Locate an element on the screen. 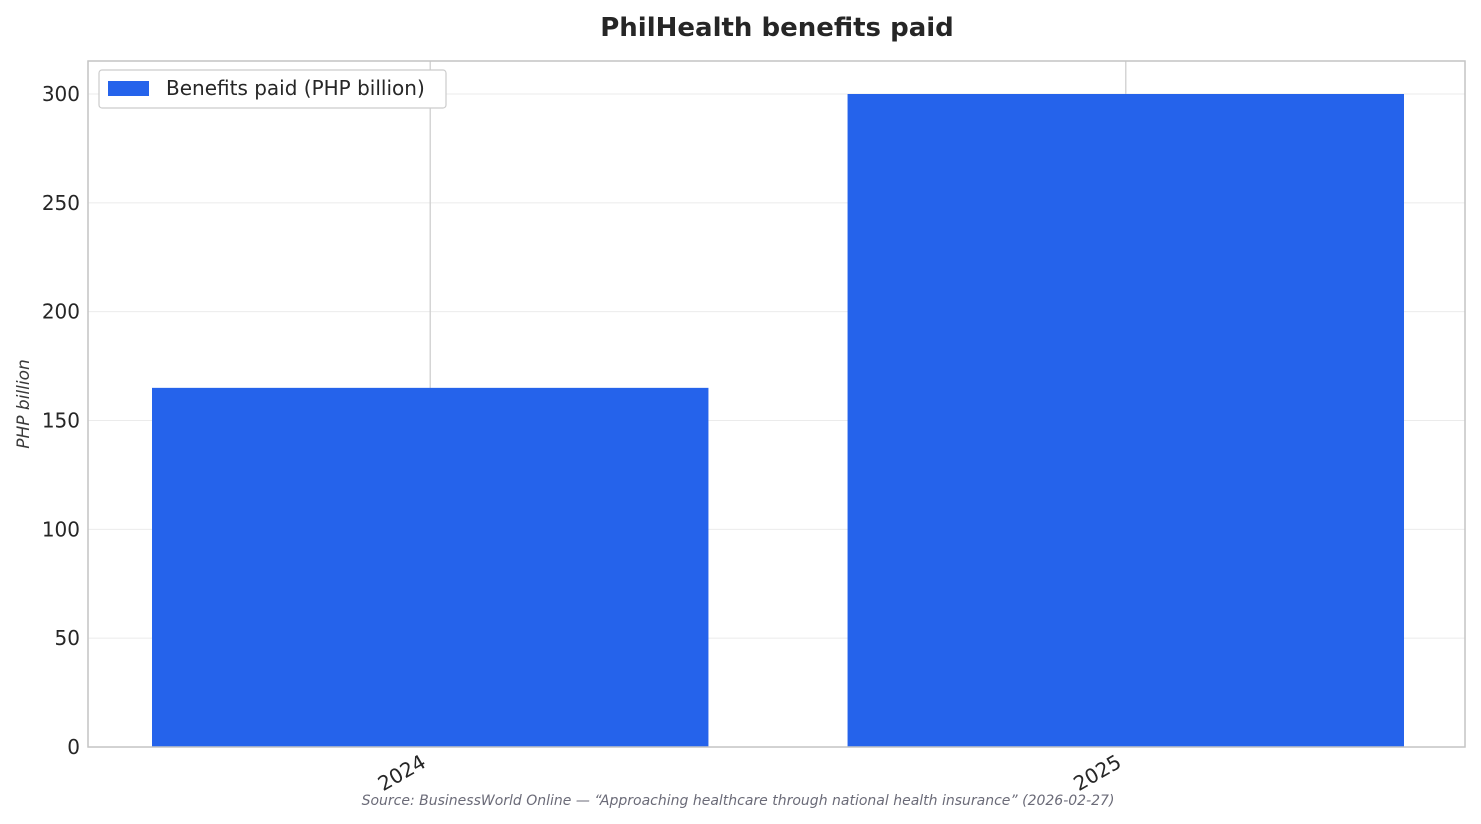  legend: Benefits paid (PHP billion) is located at coordinates (272, 89).